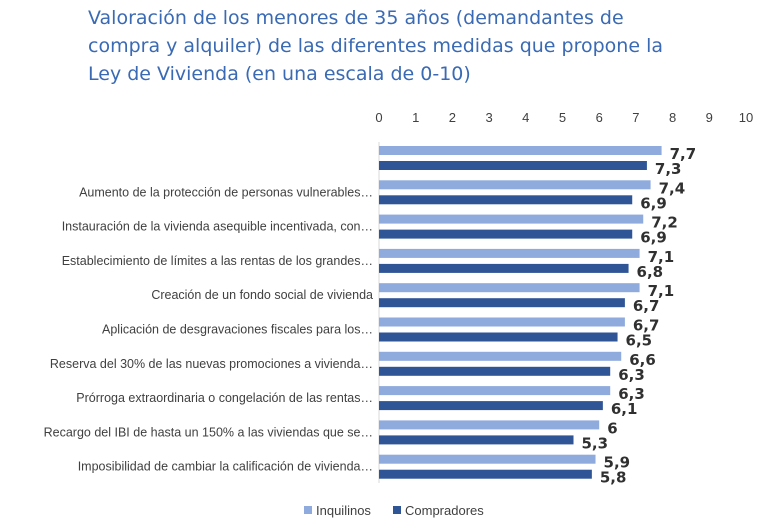  What do you see at coordinates (262, 295) in the screenshot?
I see `category-label: Creación de un fondo social de vivienda` at bounding box center [262, 295].